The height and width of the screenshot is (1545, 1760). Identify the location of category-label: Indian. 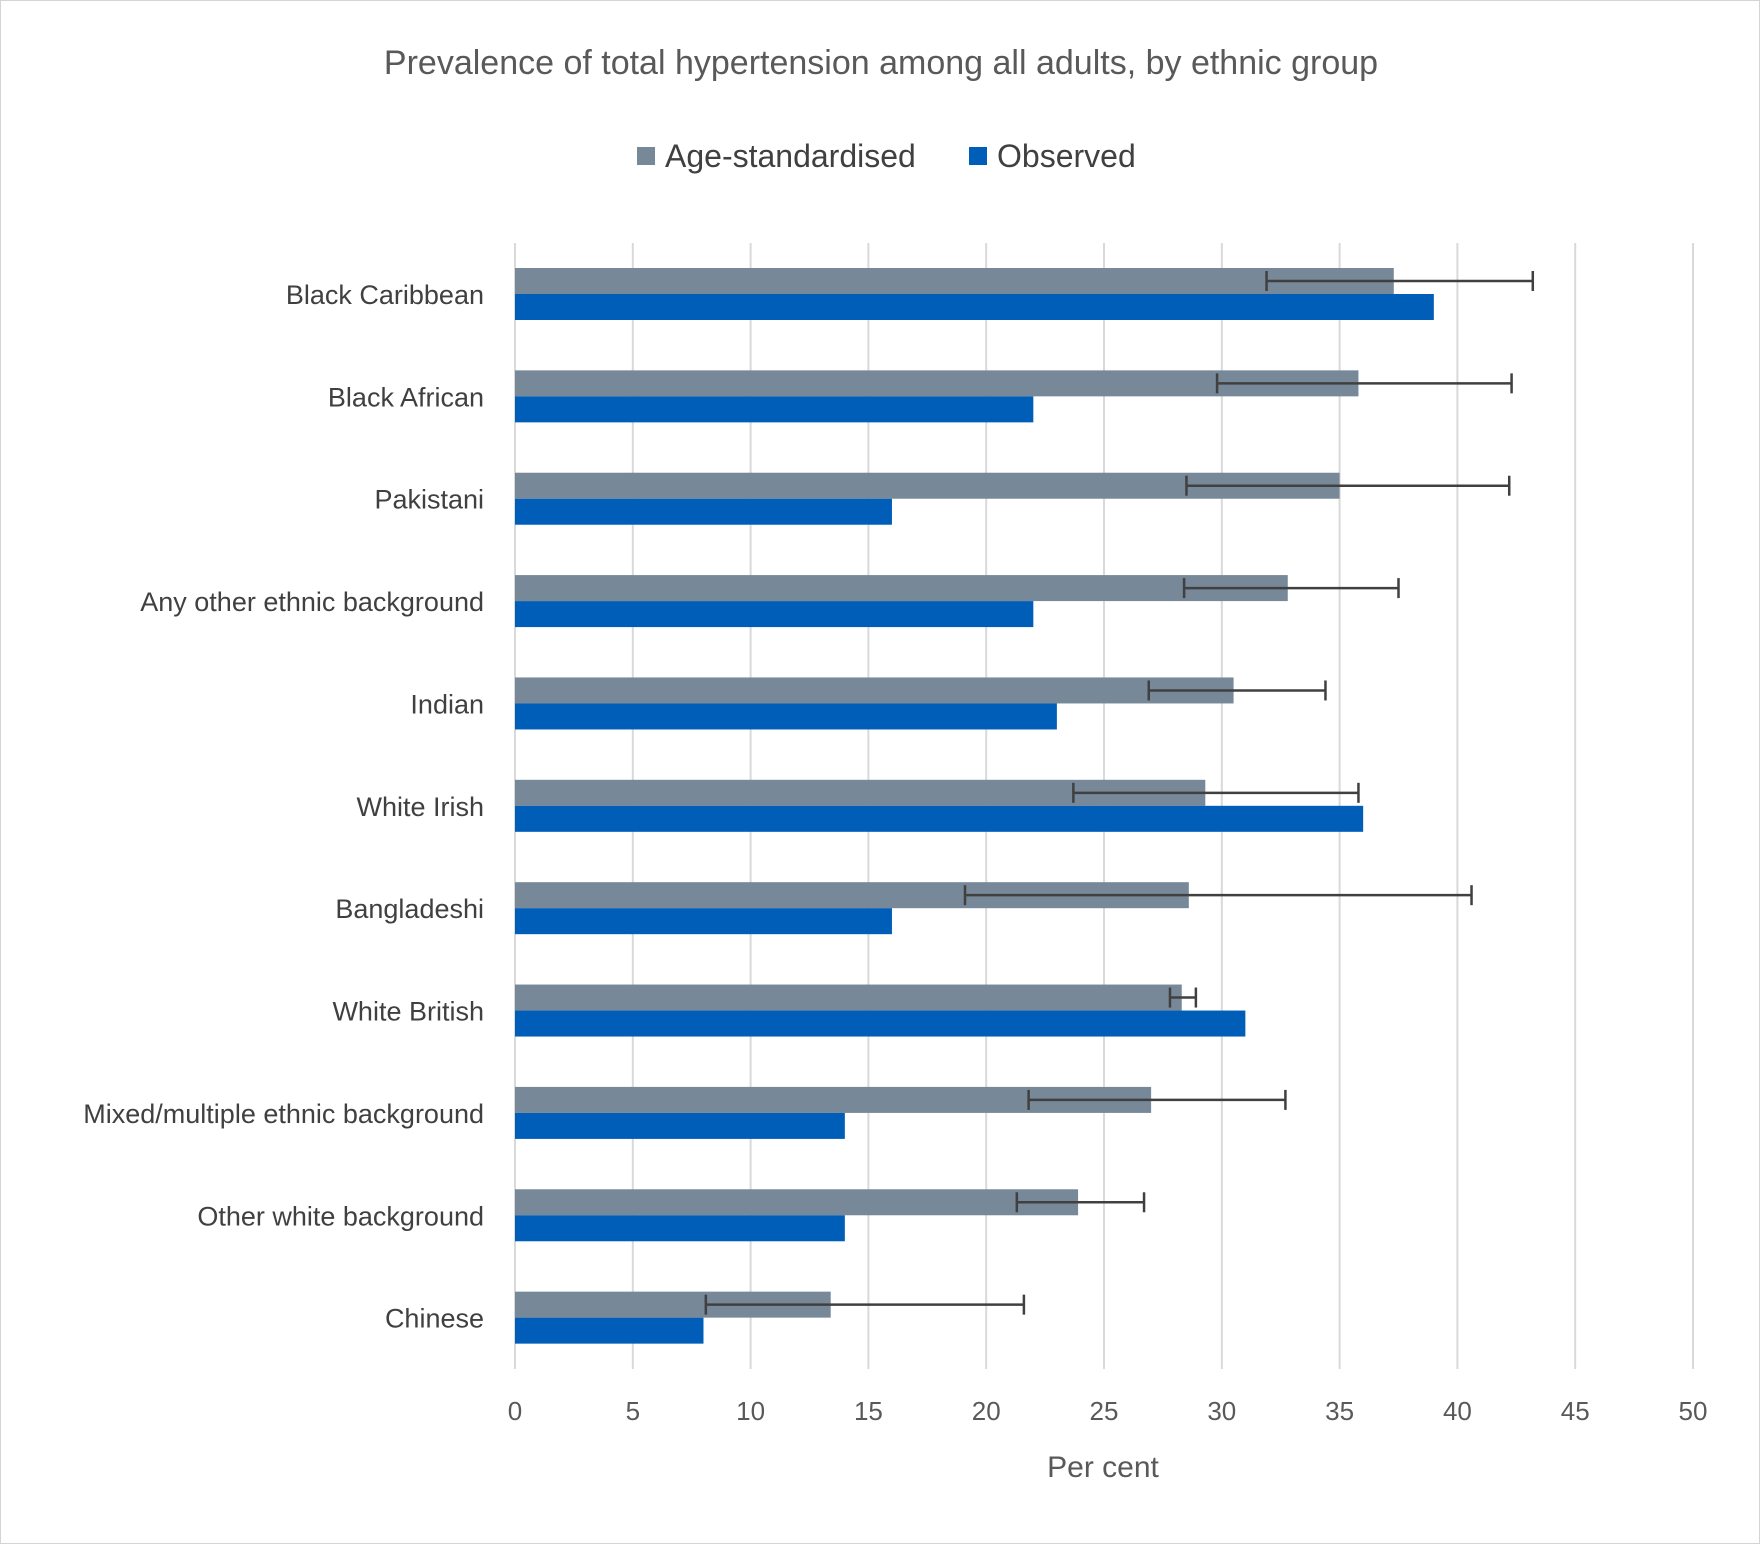
(447, 704).